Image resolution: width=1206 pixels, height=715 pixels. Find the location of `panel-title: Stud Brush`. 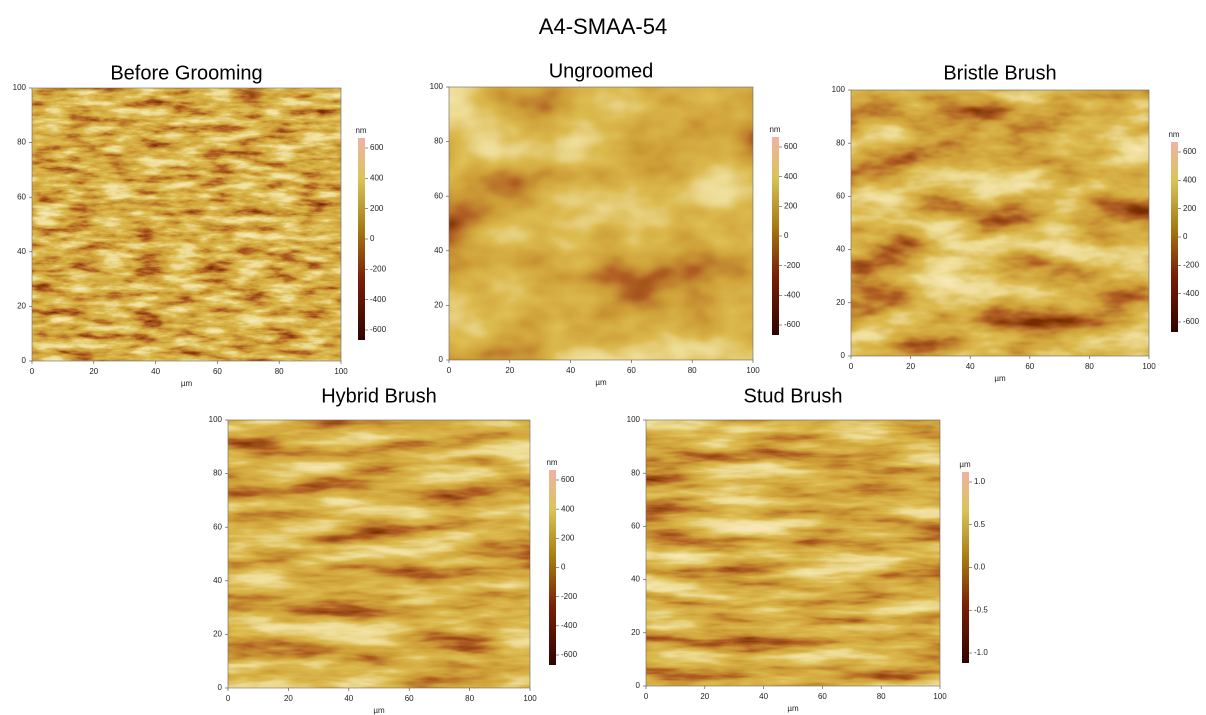

panel-title: Stud Brush is located at coordinates (793, 396).